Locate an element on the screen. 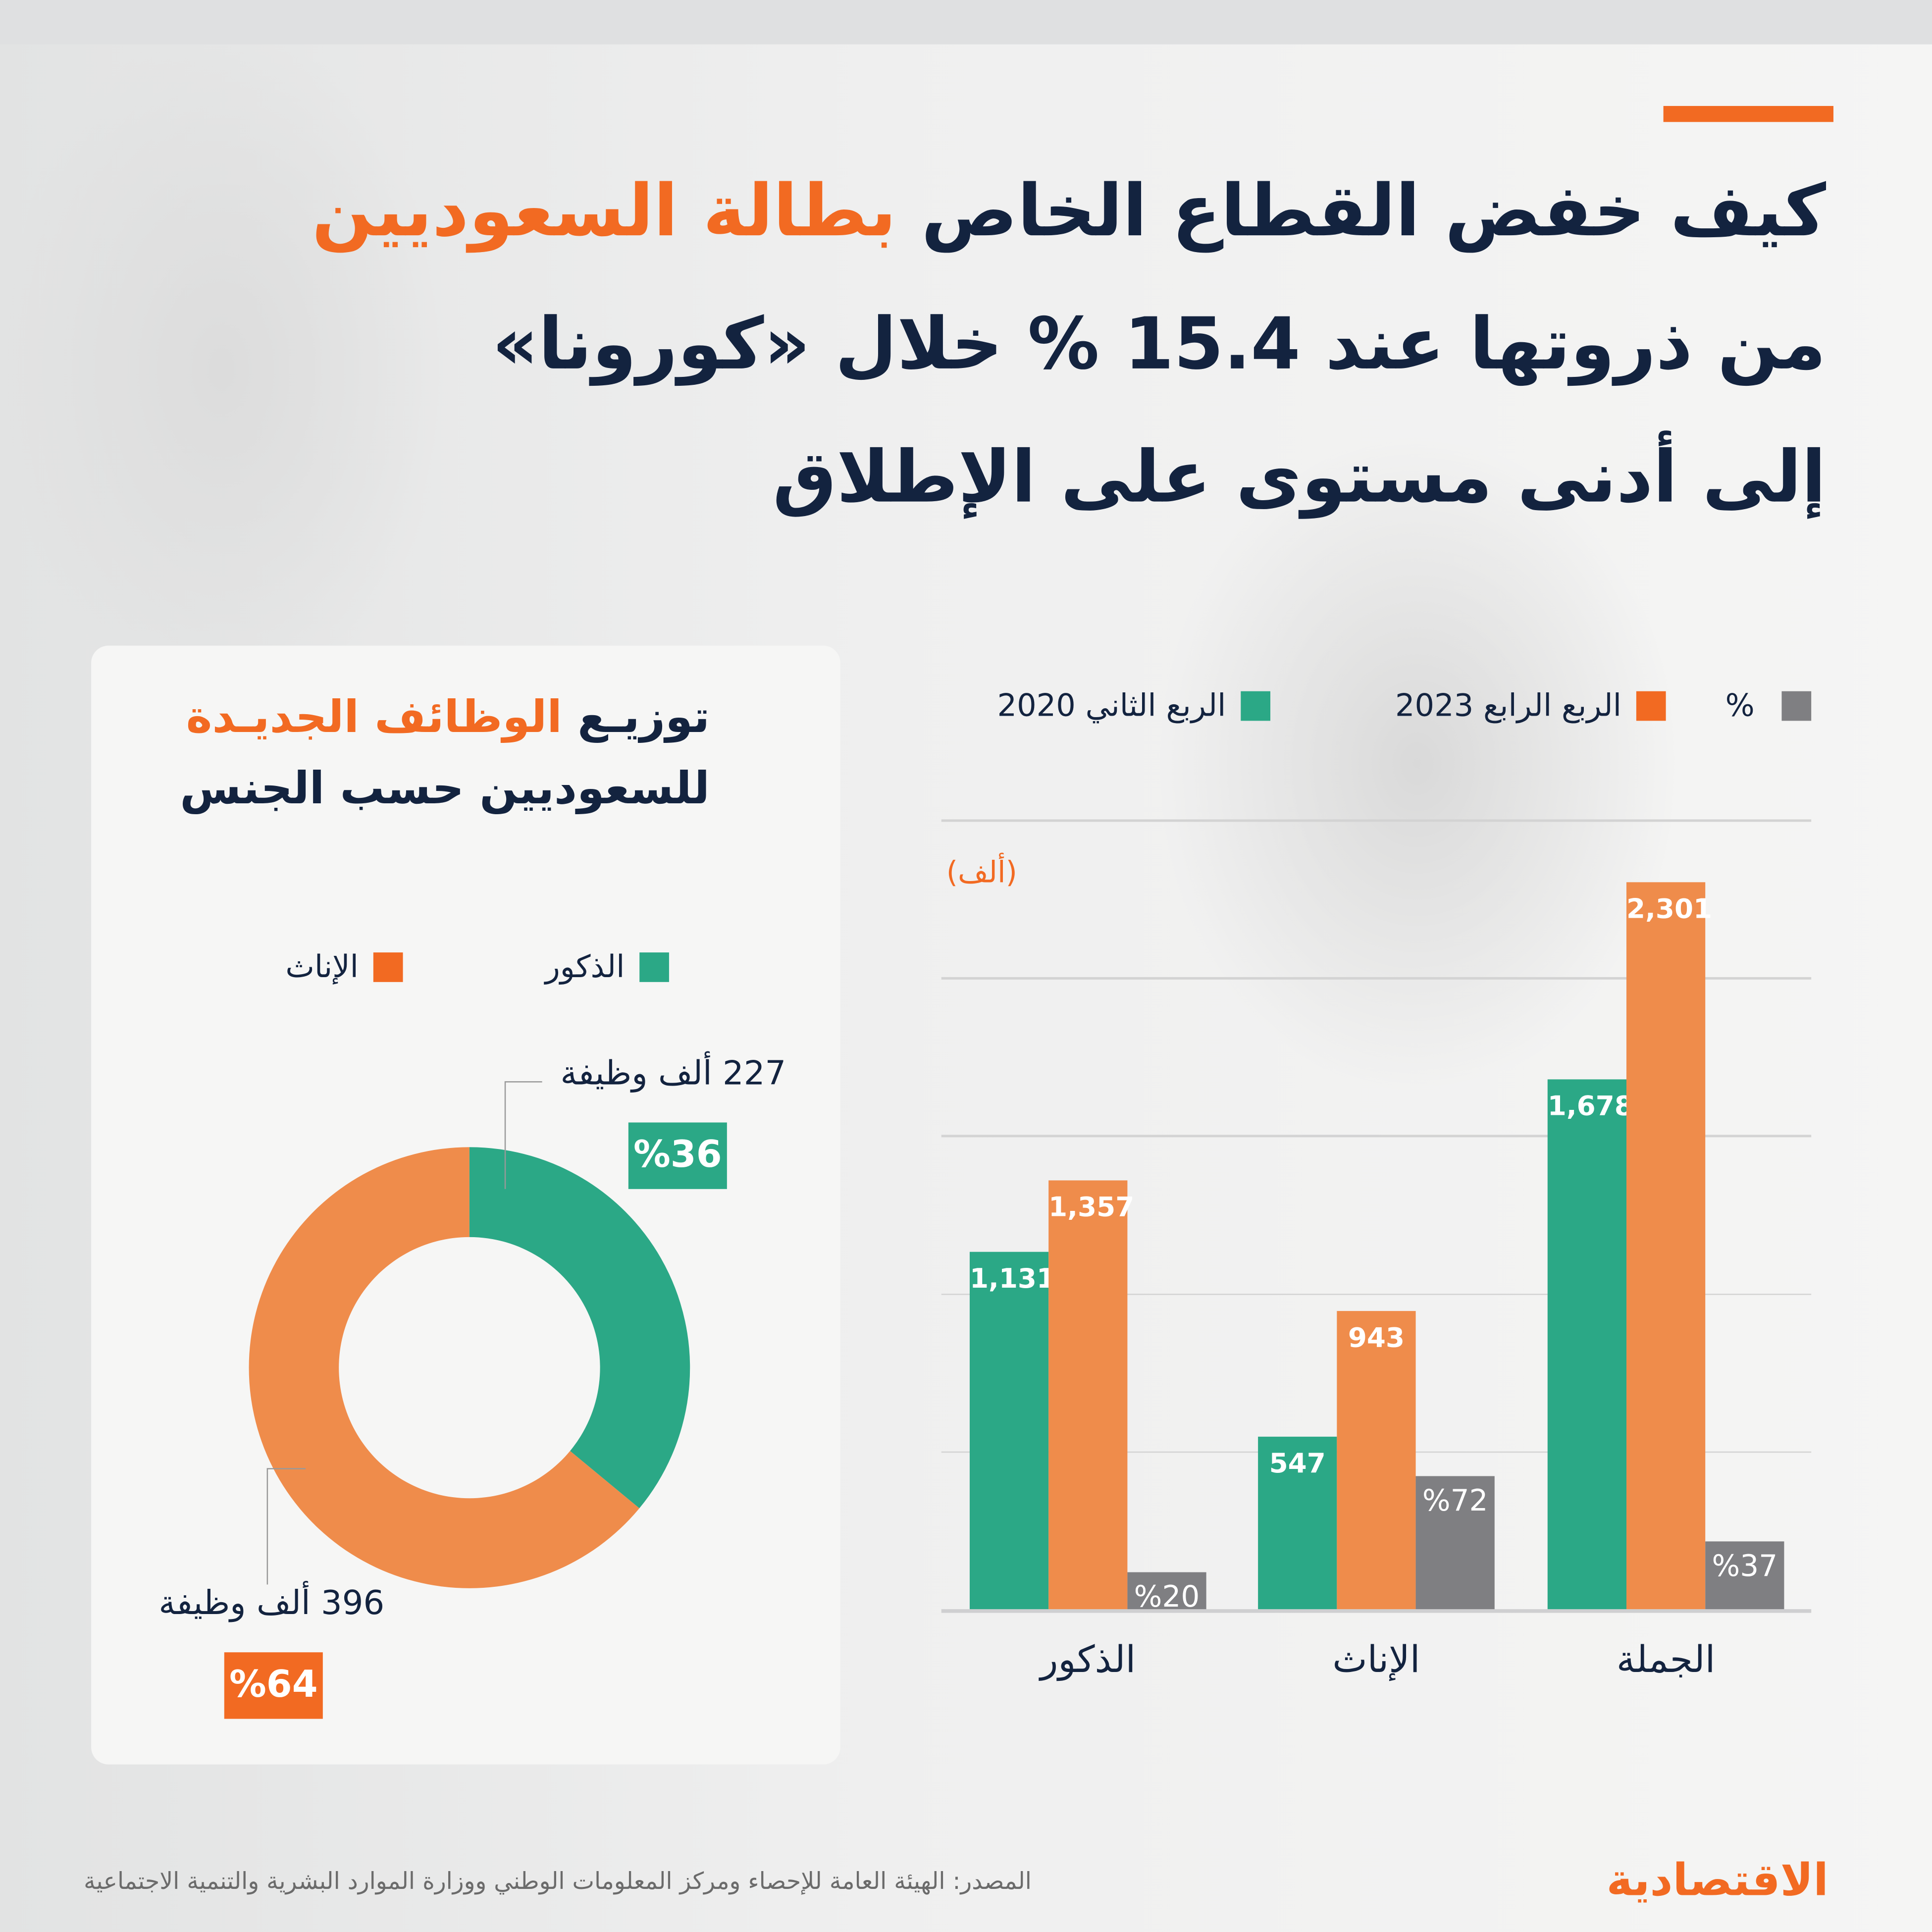 The width and height of the screenshot is (1932, 1932). donut-subtitle: للسعوديين حسب الجنس is located at coordinates (445, 789).